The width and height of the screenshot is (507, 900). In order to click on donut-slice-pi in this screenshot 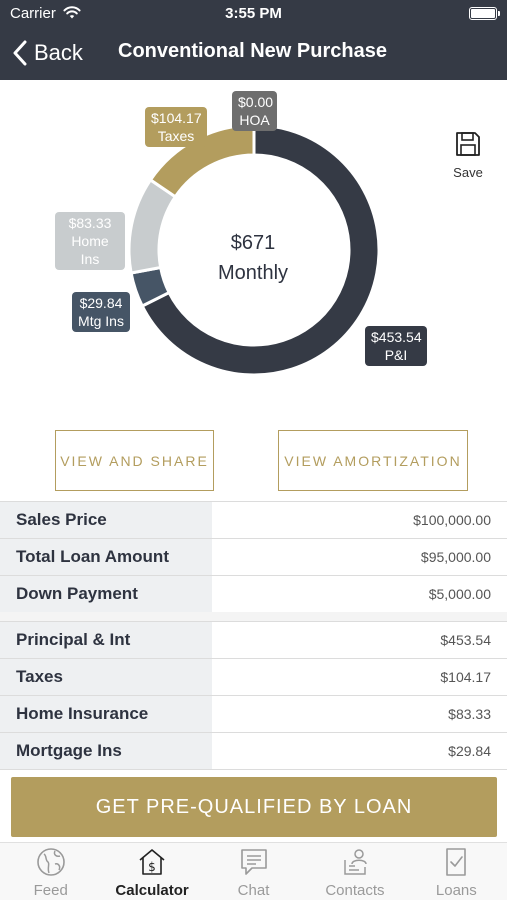, I will do `click(260, 250)`.